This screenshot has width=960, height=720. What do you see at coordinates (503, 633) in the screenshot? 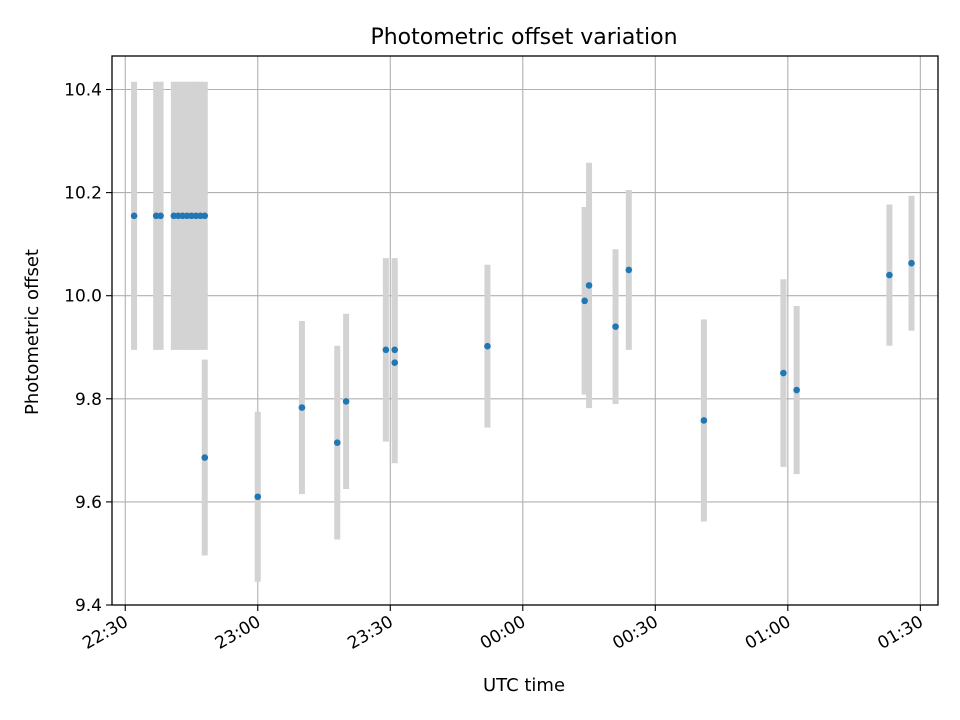
I see `x-tick-label: 00:00` at bounding box center [503, 633].